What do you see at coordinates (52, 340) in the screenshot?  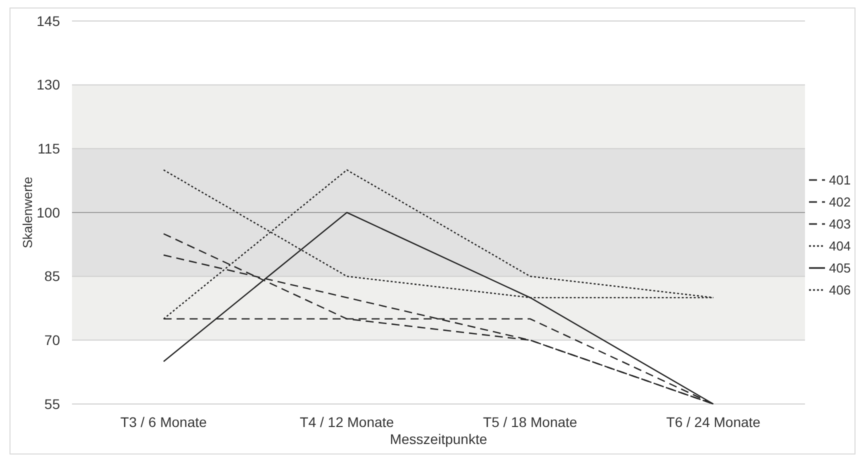 I see `y-tick-label: 70` at bounding box center [52, 340].